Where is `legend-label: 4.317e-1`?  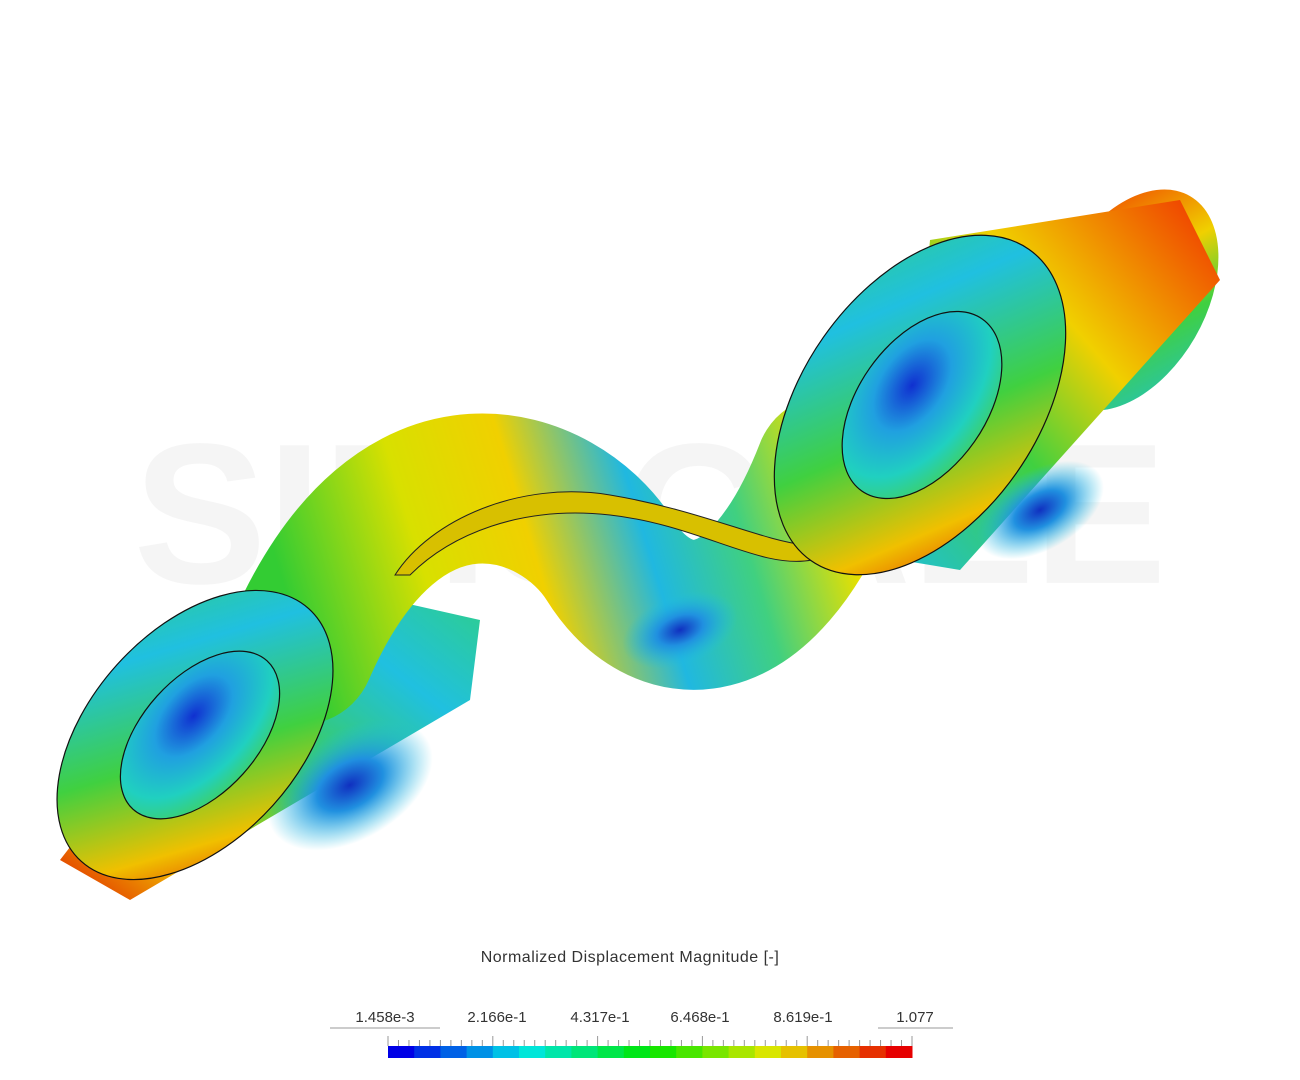
legend-label: 4.317e-1 is located at coordinates (599, 1017).